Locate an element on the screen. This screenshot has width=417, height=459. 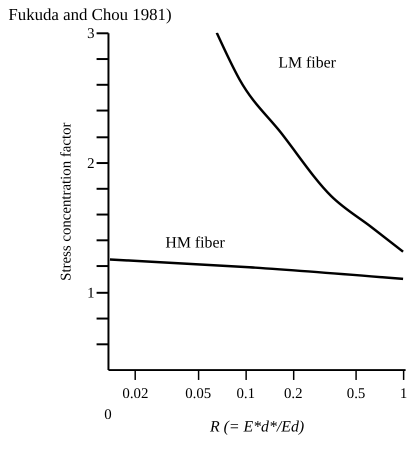
x-tick-label: 0.2 is located at coordinates (293, 394).